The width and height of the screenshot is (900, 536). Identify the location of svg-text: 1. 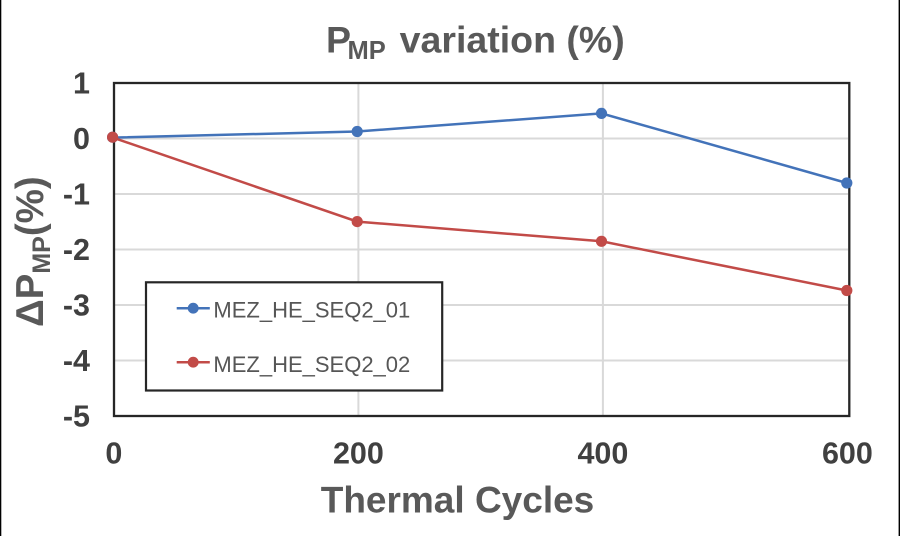
(81, 83).